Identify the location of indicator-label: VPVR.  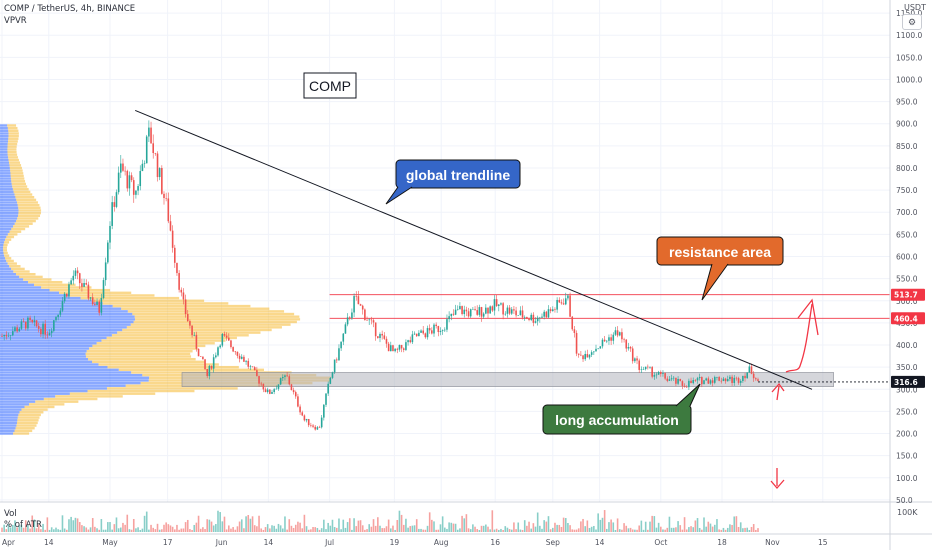
(15, 21).